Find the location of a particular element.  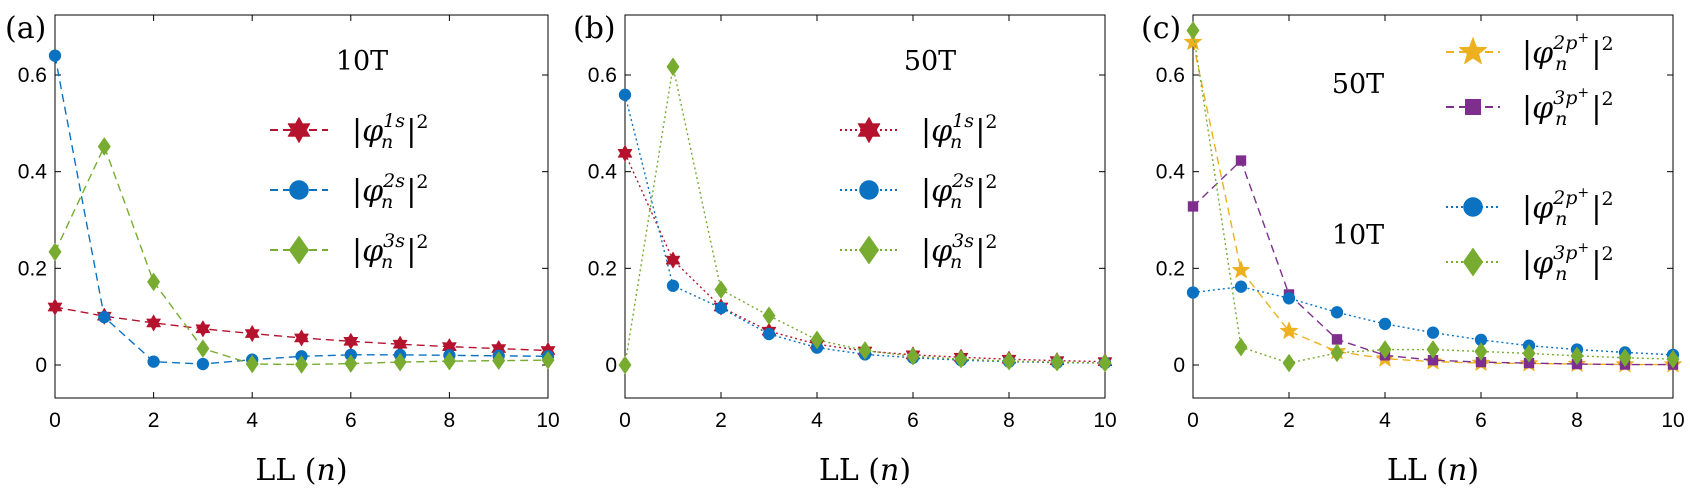

field-label: 50T is located at coordinates (1358, 84).